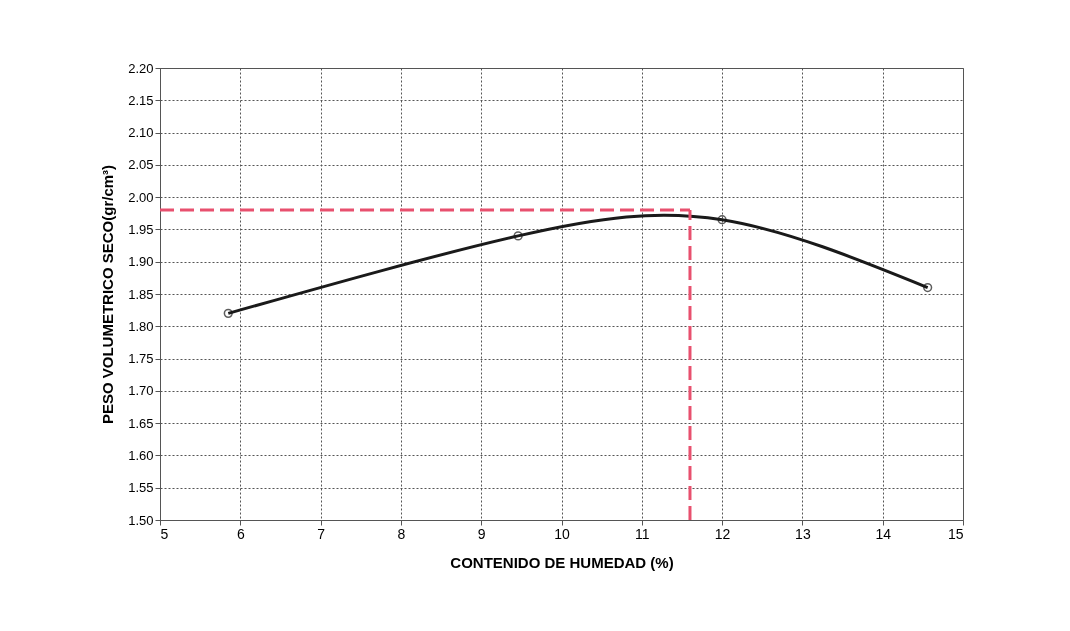 The image size is (1070, 631). Describe the element at coordinates (141, 423) in the screenshot. I see `y-tick-label: 1.65` at that location.